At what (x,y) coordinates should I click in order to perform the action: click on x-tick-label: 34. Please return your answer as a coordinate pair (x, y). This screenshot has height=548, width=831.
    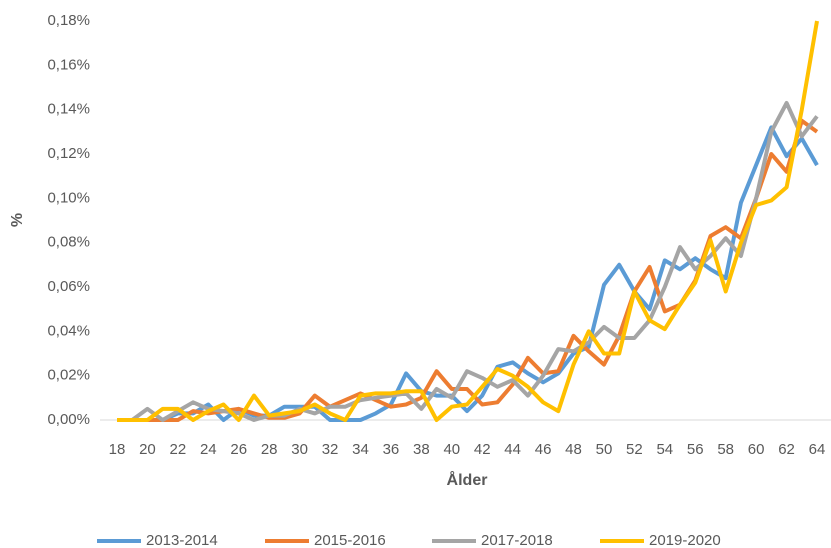
    Looking at the image, I should click on (360, 449).